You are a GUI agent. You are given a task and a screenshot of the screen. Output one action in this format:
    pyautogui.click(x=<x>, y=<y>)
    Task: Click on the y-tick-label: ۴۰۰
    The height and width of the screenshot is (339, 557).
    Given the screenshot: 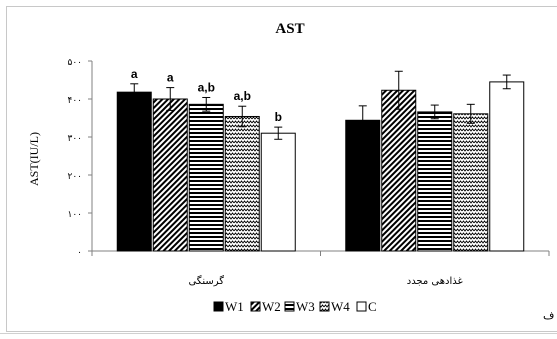 What is the action you would take?
    pyautogui.click(x=74, y=101)
    